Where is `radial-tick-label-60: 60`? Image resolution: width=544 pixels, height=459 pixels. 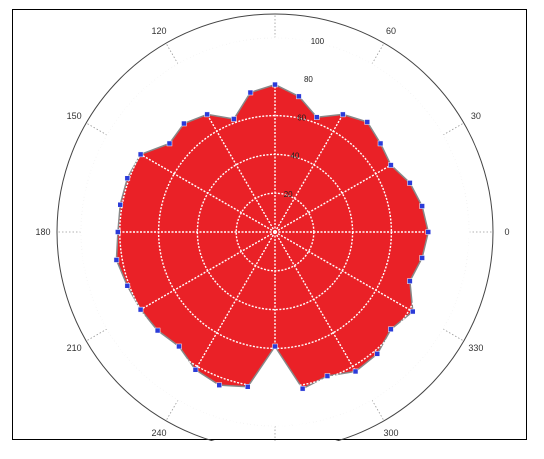
radial-tick-label-60: 60 is located at coordinates (301, 117).